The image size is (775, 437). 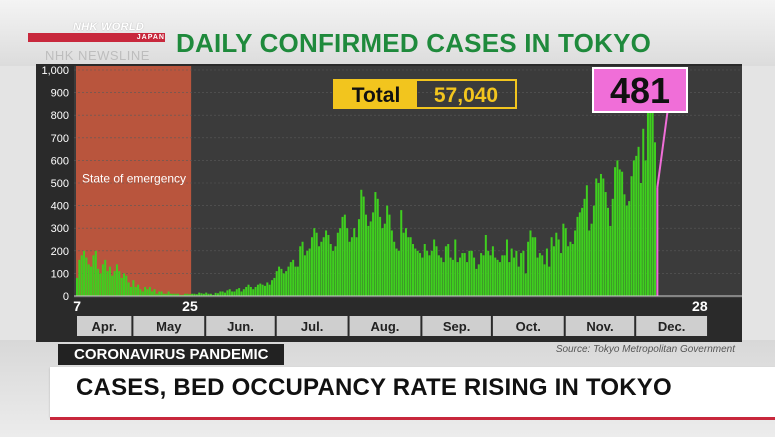 I want to click on month-label: Aug., so click(x=385, y=326).